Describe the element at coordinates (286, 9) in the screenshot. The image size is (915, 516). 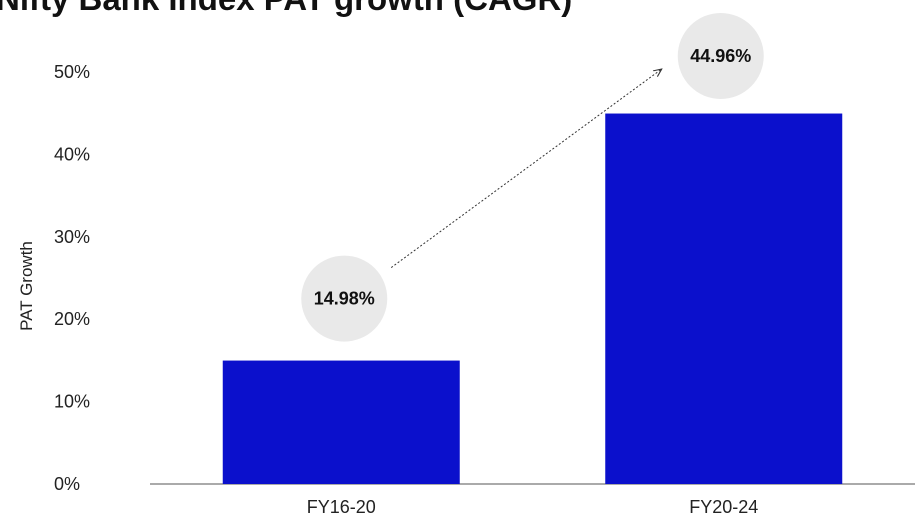
I see `chart-title: Nifty Bank Index PAT growth (CAGR)` at that location.